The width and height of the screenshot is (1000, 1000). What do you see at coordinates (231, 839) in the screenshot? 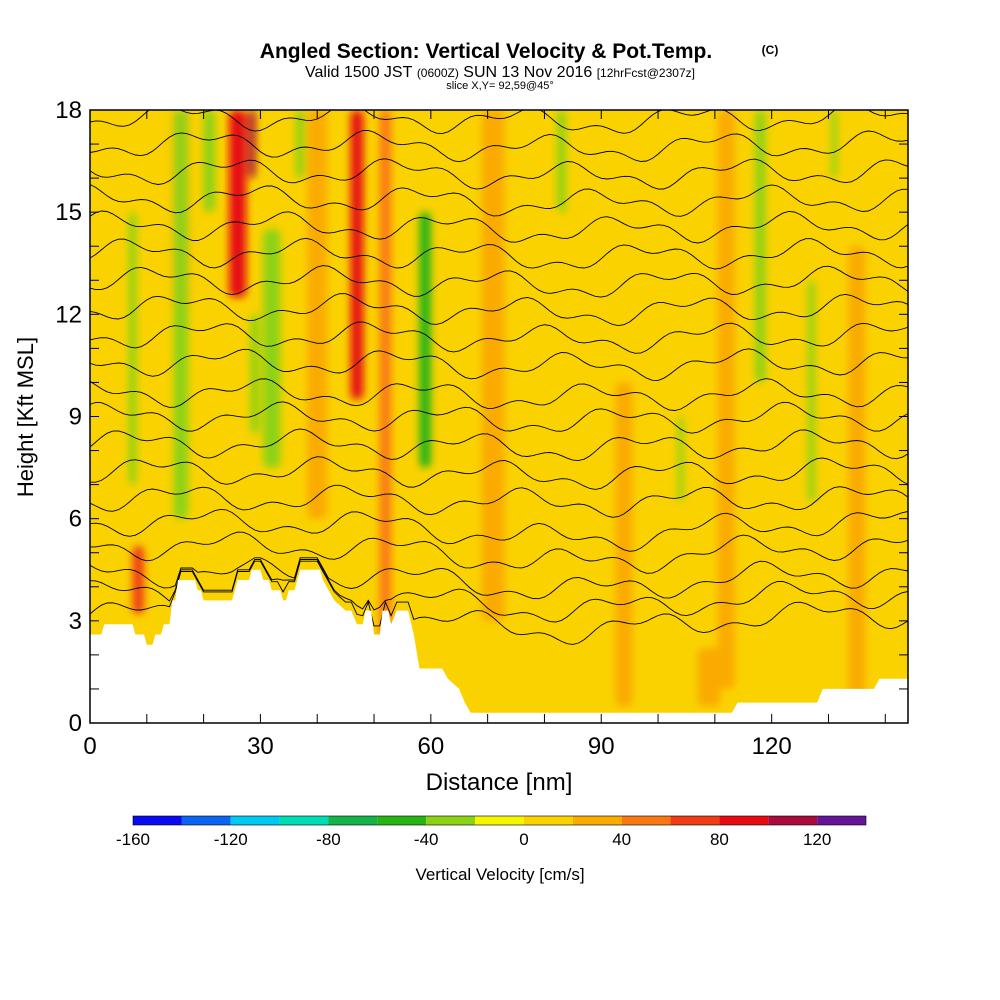
I see `colorbar-tick-label: -120` at bounding box center [231, 839].